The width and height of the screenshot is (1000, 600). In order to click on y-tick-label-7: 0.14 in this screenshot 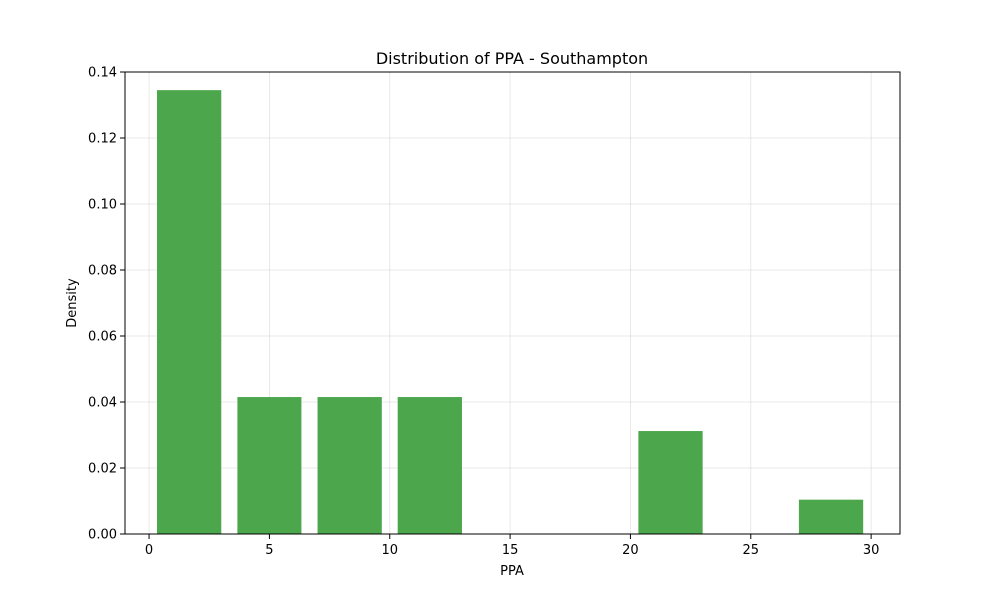, I will do `click(102, 73)`.